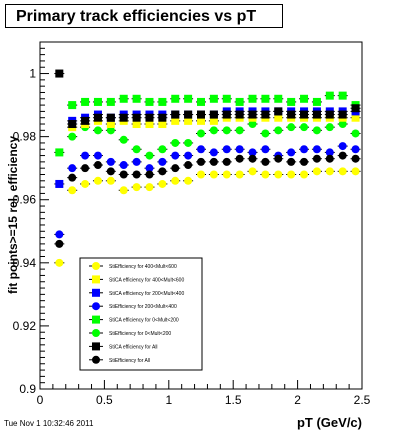 The image size is (400, 433). What do you see at coordinates (134, 319) in the screenshot?
I see `legend-item: StiCA efficiency for 0<Mult<200` at bounding box center [134, 319].